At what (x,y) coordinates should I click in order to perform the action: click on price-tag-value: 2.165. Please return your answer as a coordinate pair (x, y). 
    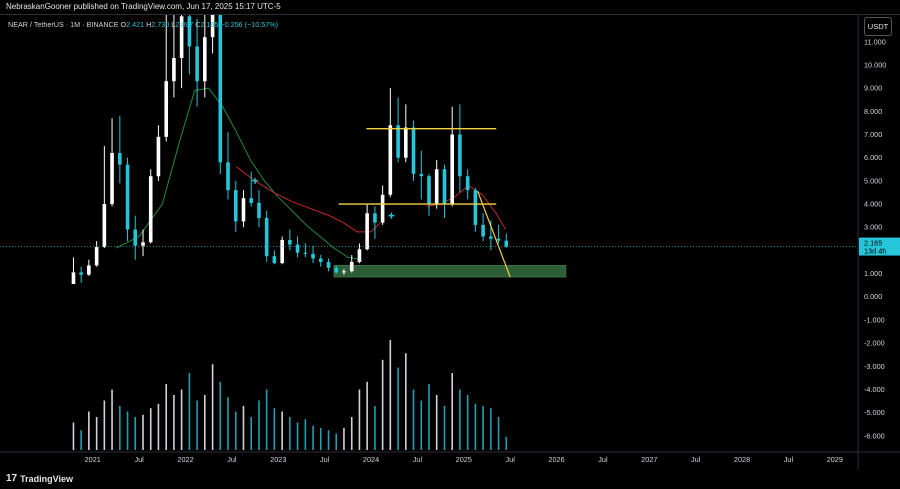
    Looking at the image, I should click on (873, 243).